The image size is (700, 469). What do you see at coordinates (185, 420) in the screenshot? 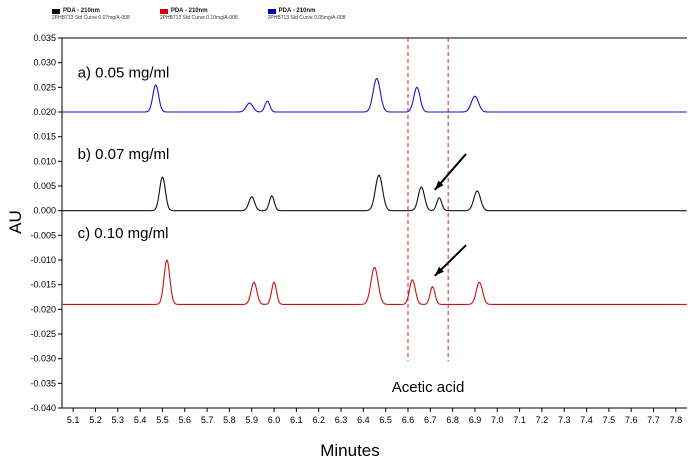
I see `x-tick-label: 5.6` at bounding box center [185, 420].